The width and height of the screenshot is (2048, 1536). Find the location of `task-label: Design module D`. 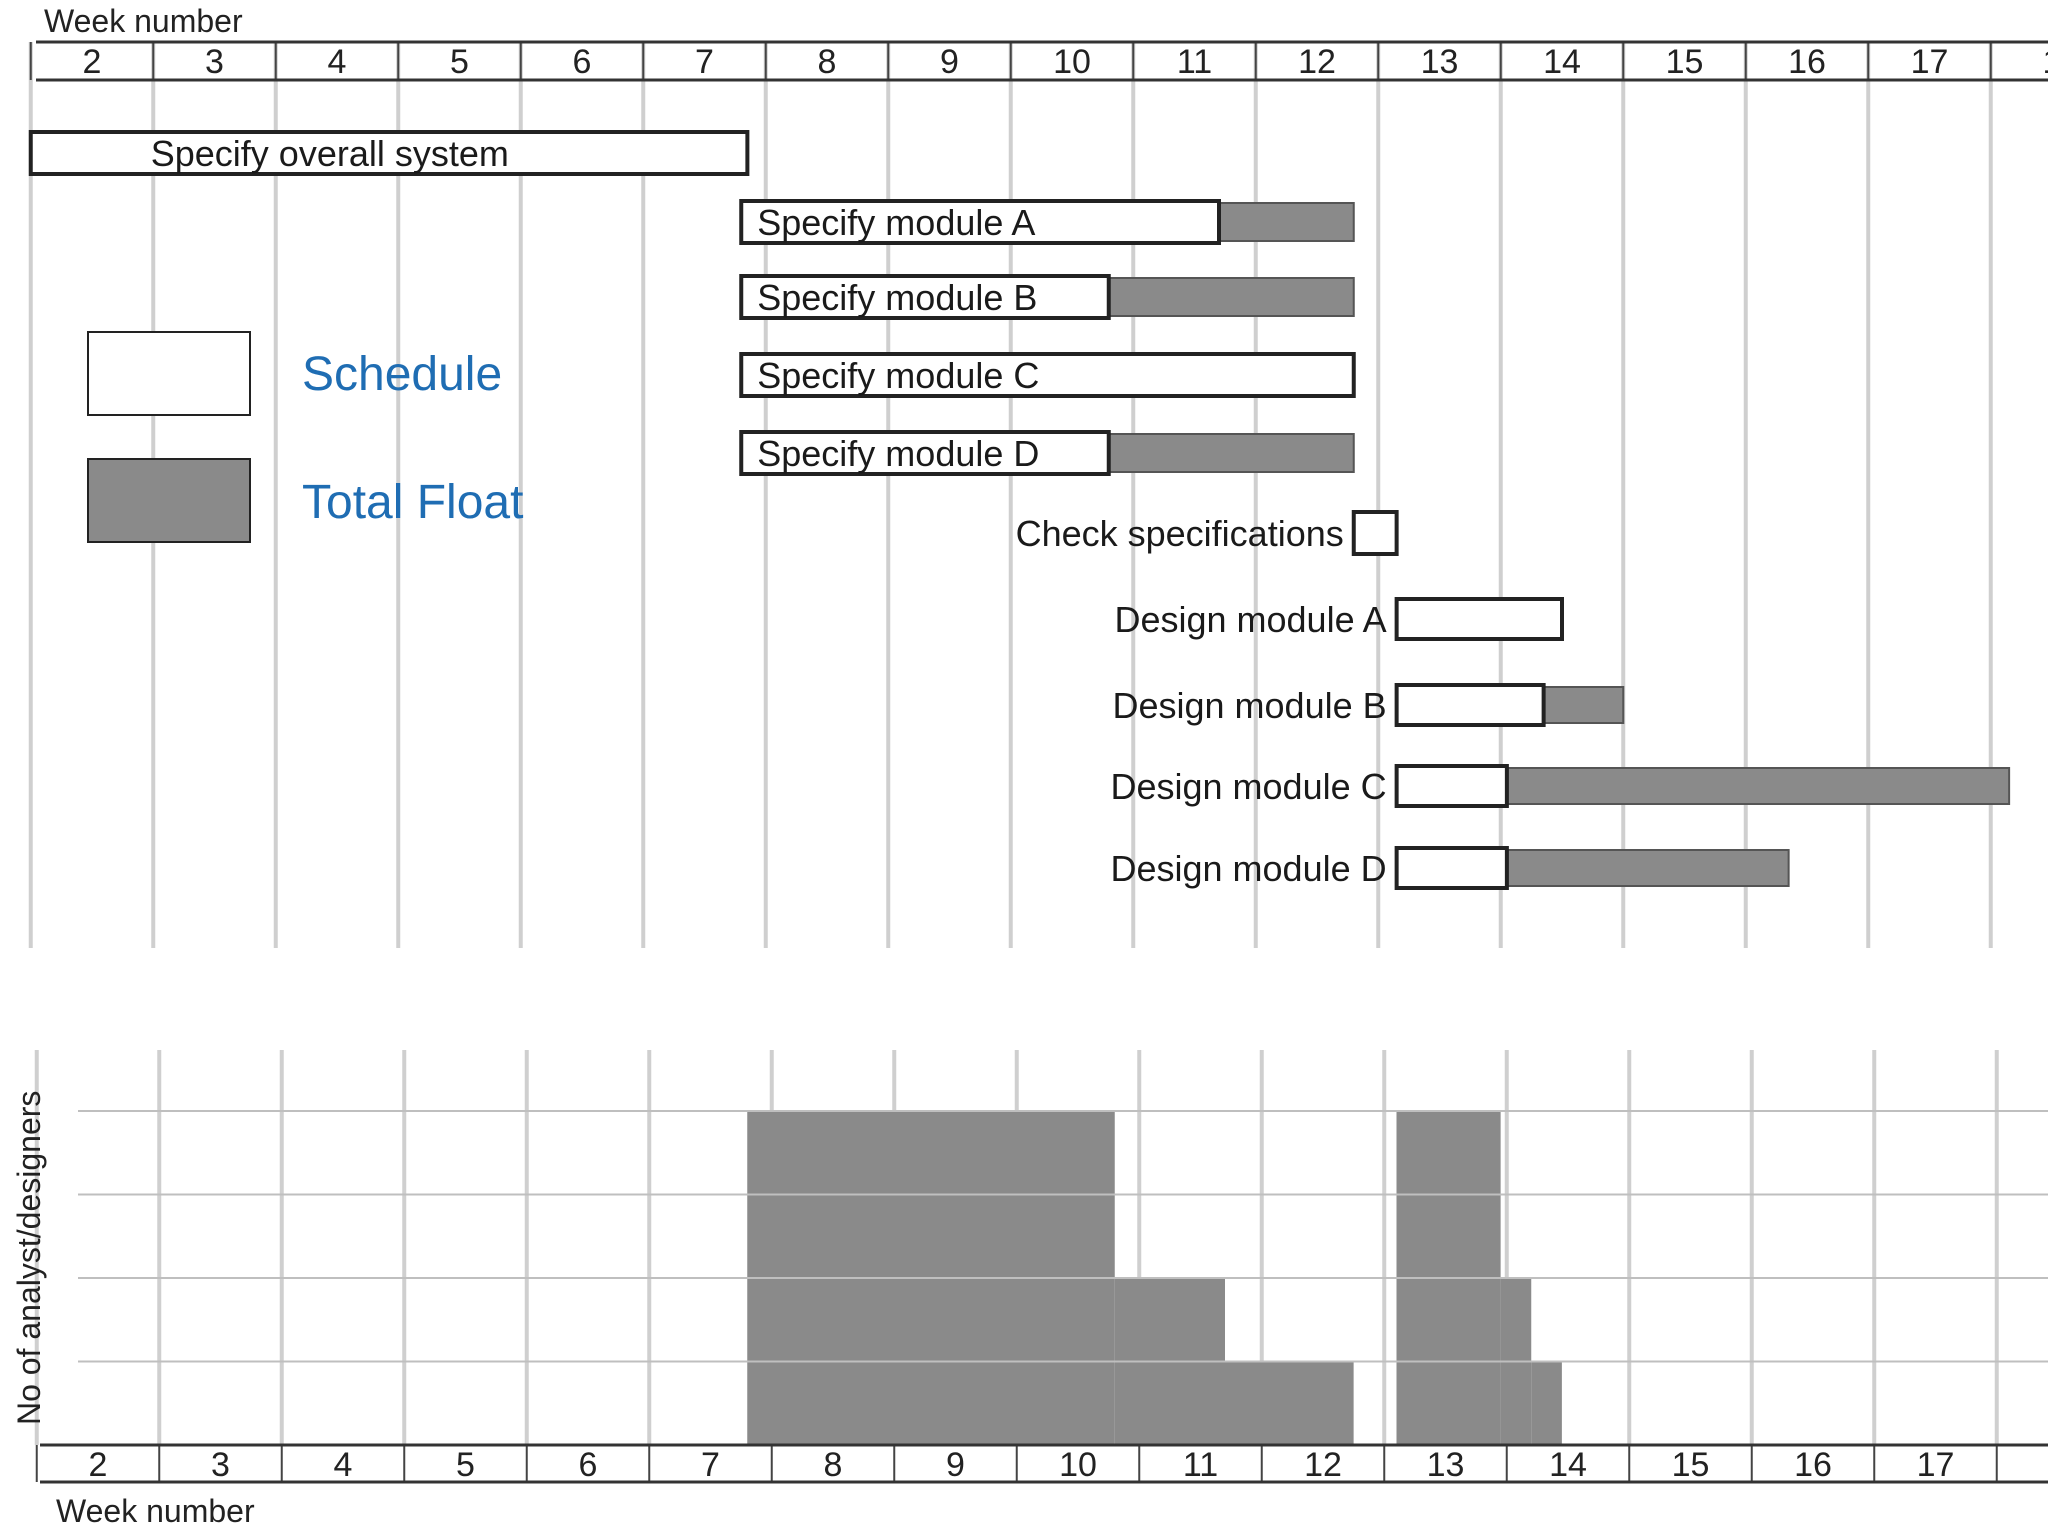

task-label: Design module D is located at coordinates (1248, 868).